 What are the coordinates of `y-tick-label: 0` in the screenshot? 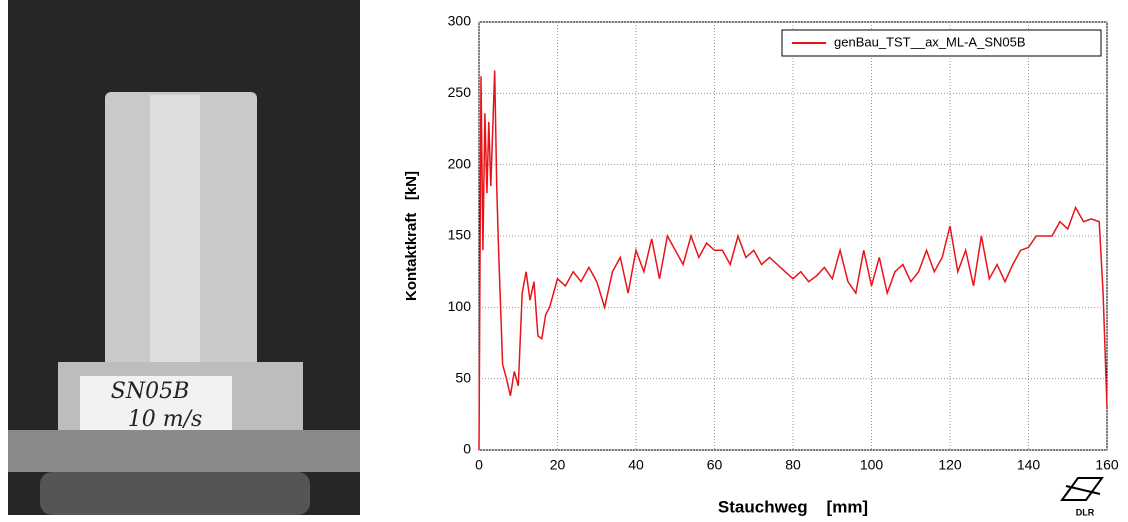 It's located at (467, 449).